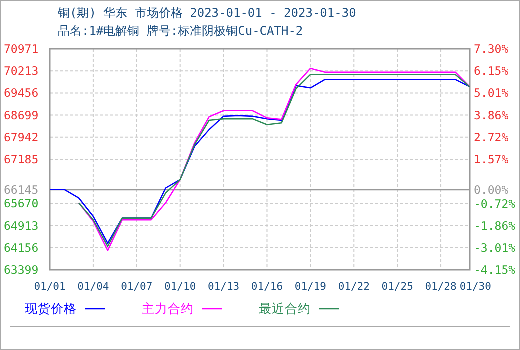 Image resolution: width=520 pixels, height=350 pixels. Describe the element at coordinates (21, 115) in the screenshot. I see `y-tick-label: 68699` at that location.